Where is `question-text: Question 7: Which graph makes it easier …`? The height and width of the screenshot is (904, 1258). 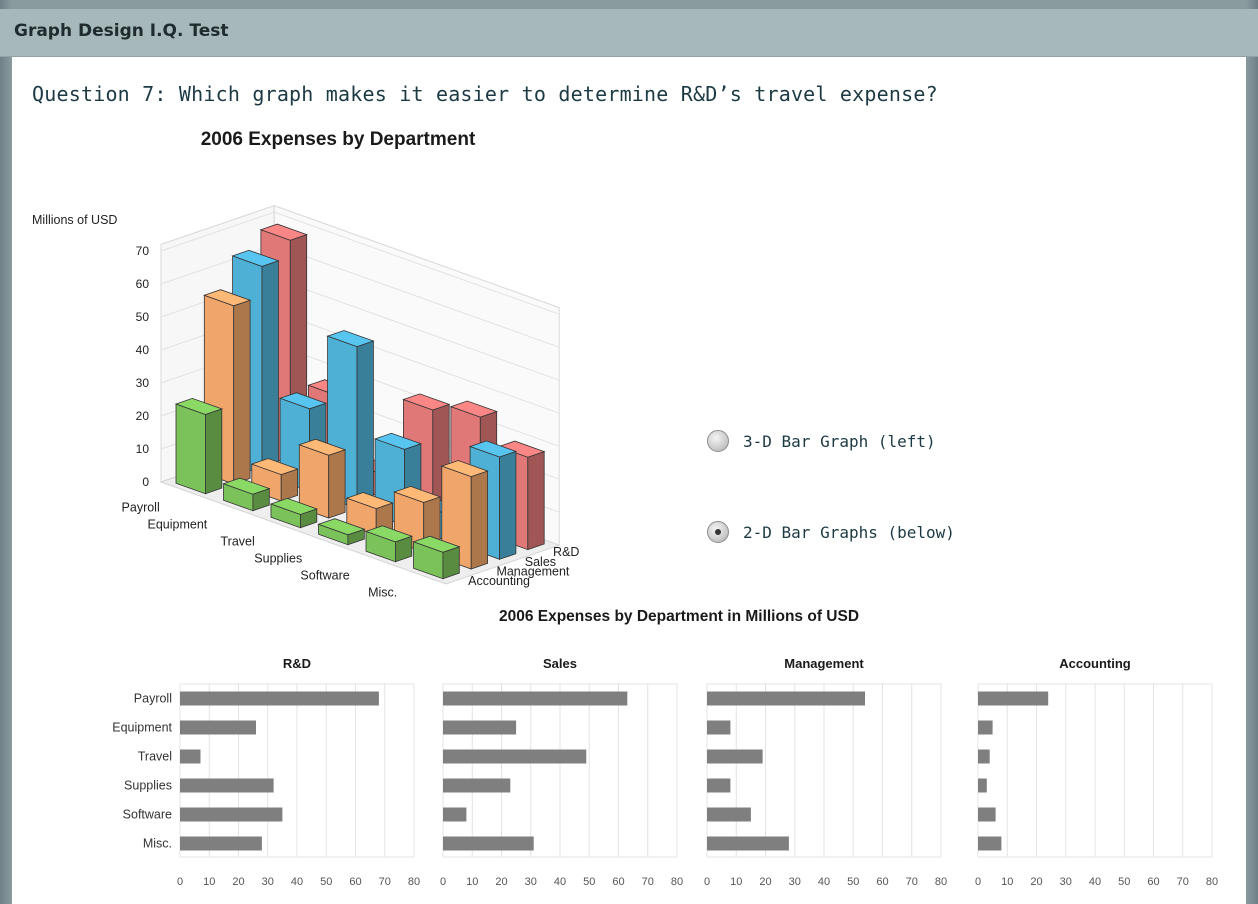
question-text: Question 7: Which graph makes it easier … is located at coordinates (485, 94).